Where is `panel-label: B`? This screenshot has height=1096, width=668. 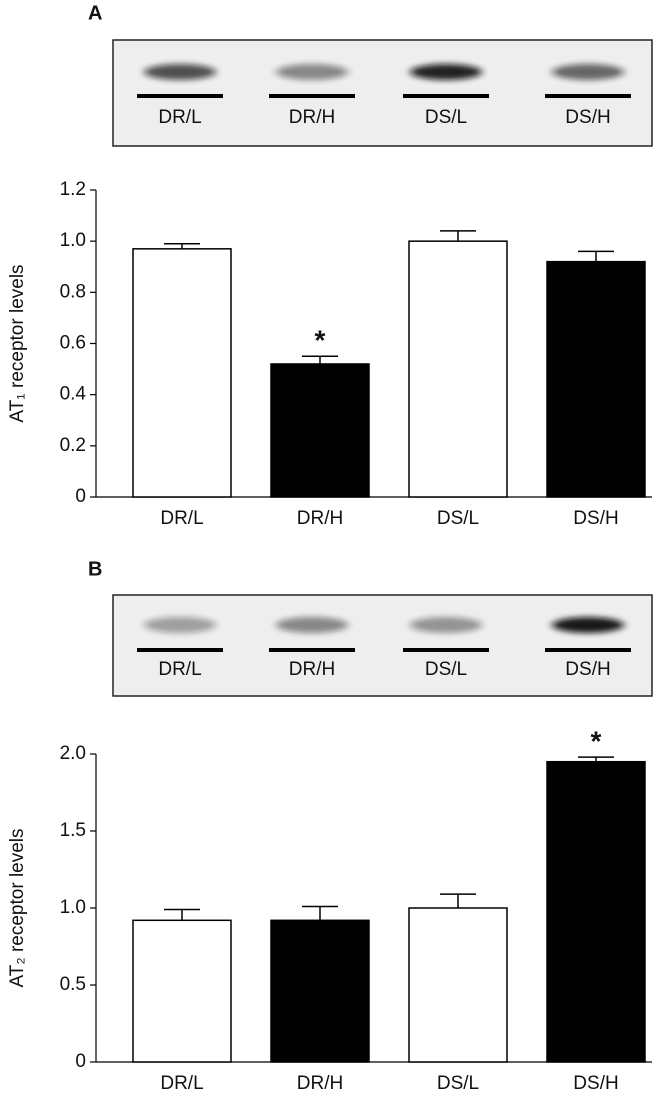
panel-label: B is located at coordinates (95, 569).